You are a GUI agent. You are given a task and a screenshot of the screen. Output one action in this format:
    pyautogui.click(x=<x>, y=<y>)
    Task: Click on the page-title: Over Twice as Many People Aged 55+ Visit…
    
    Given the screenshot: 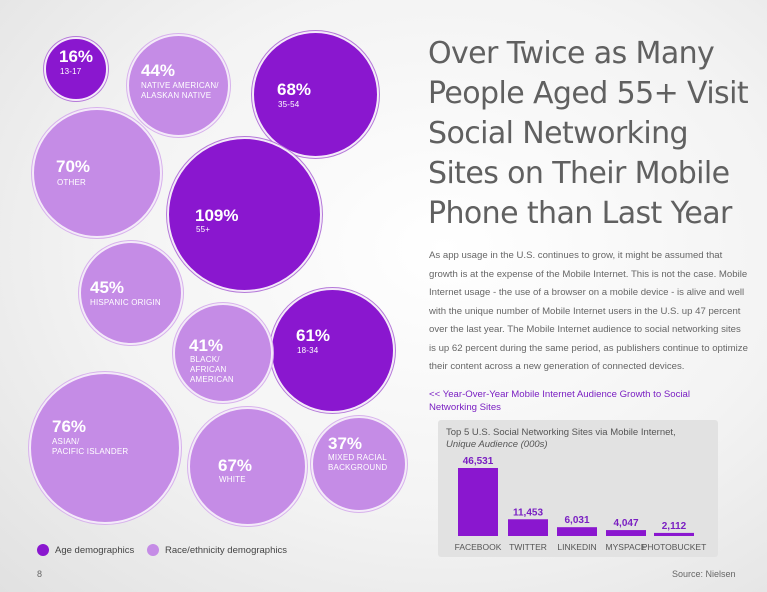 What is the action you would take?
    pyautogui.click(x=588, y=133)
    